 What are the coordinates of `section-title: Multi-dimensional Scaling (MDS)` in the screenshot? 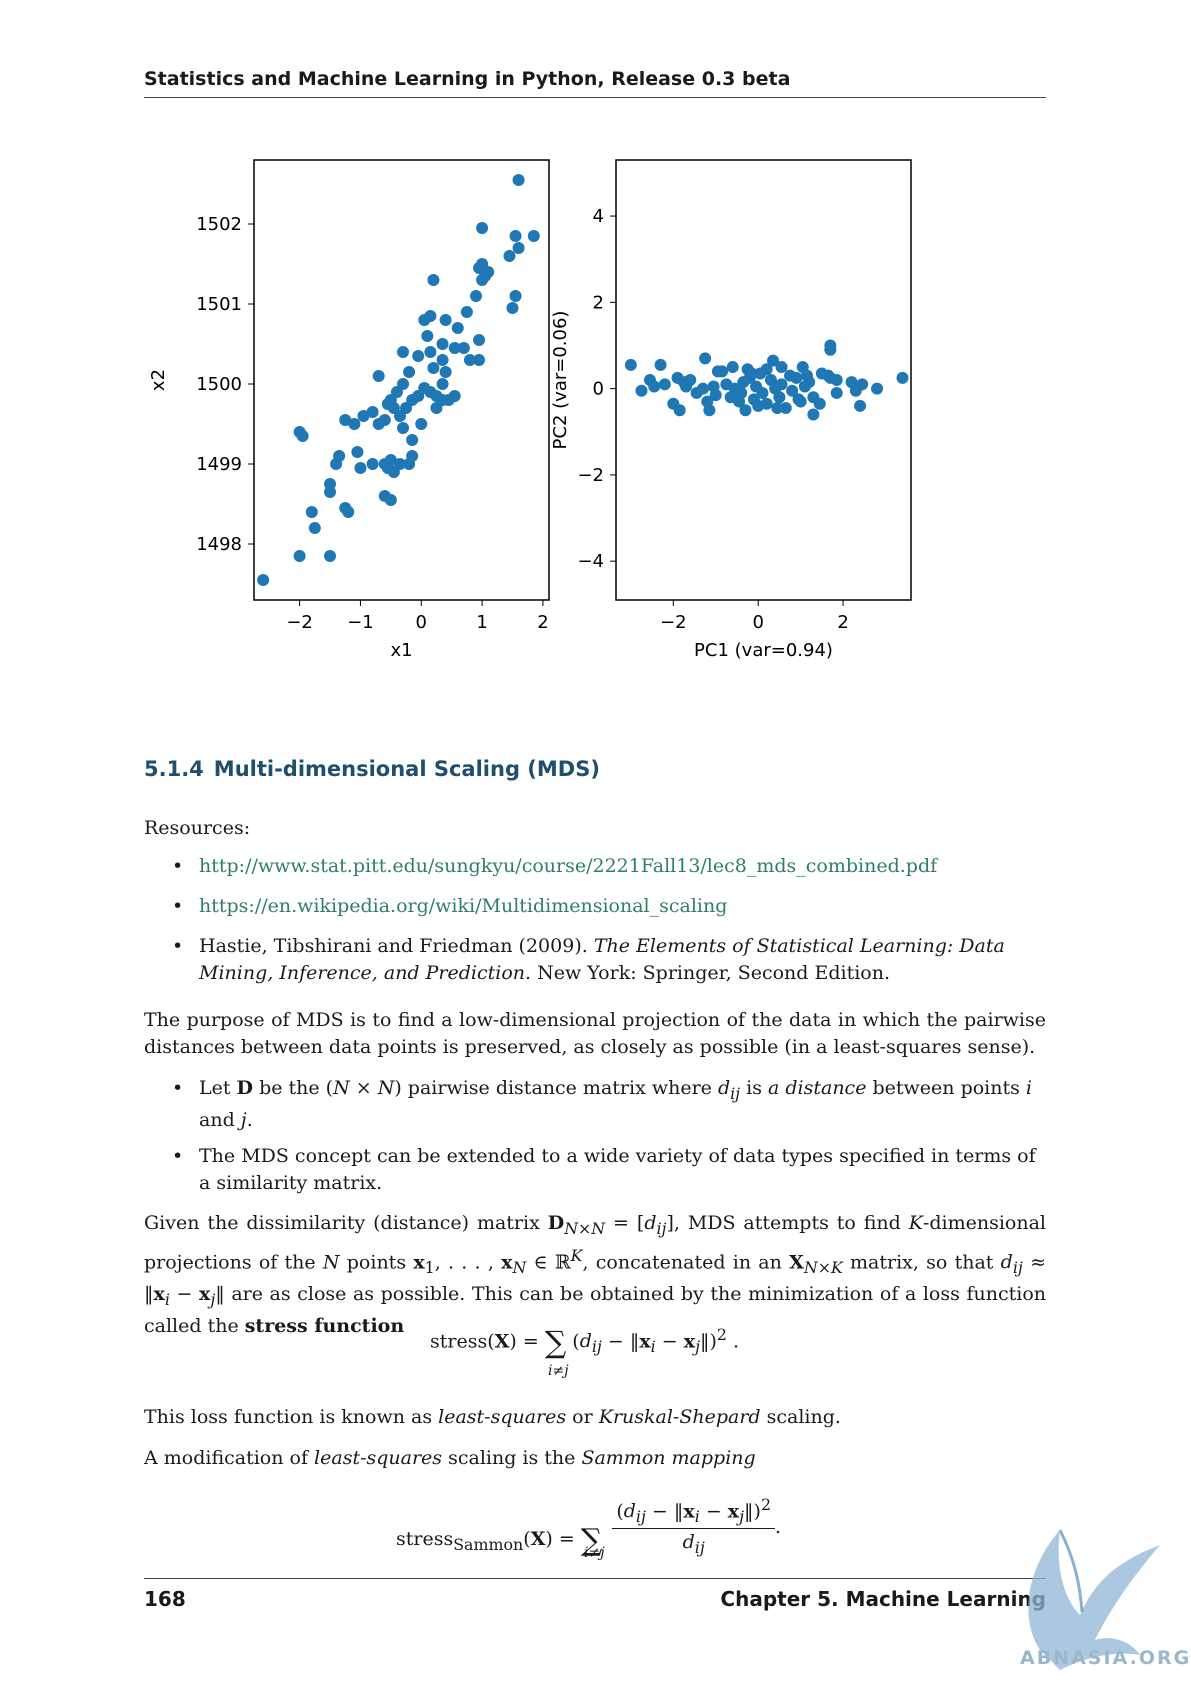 It's located at (406, 769).